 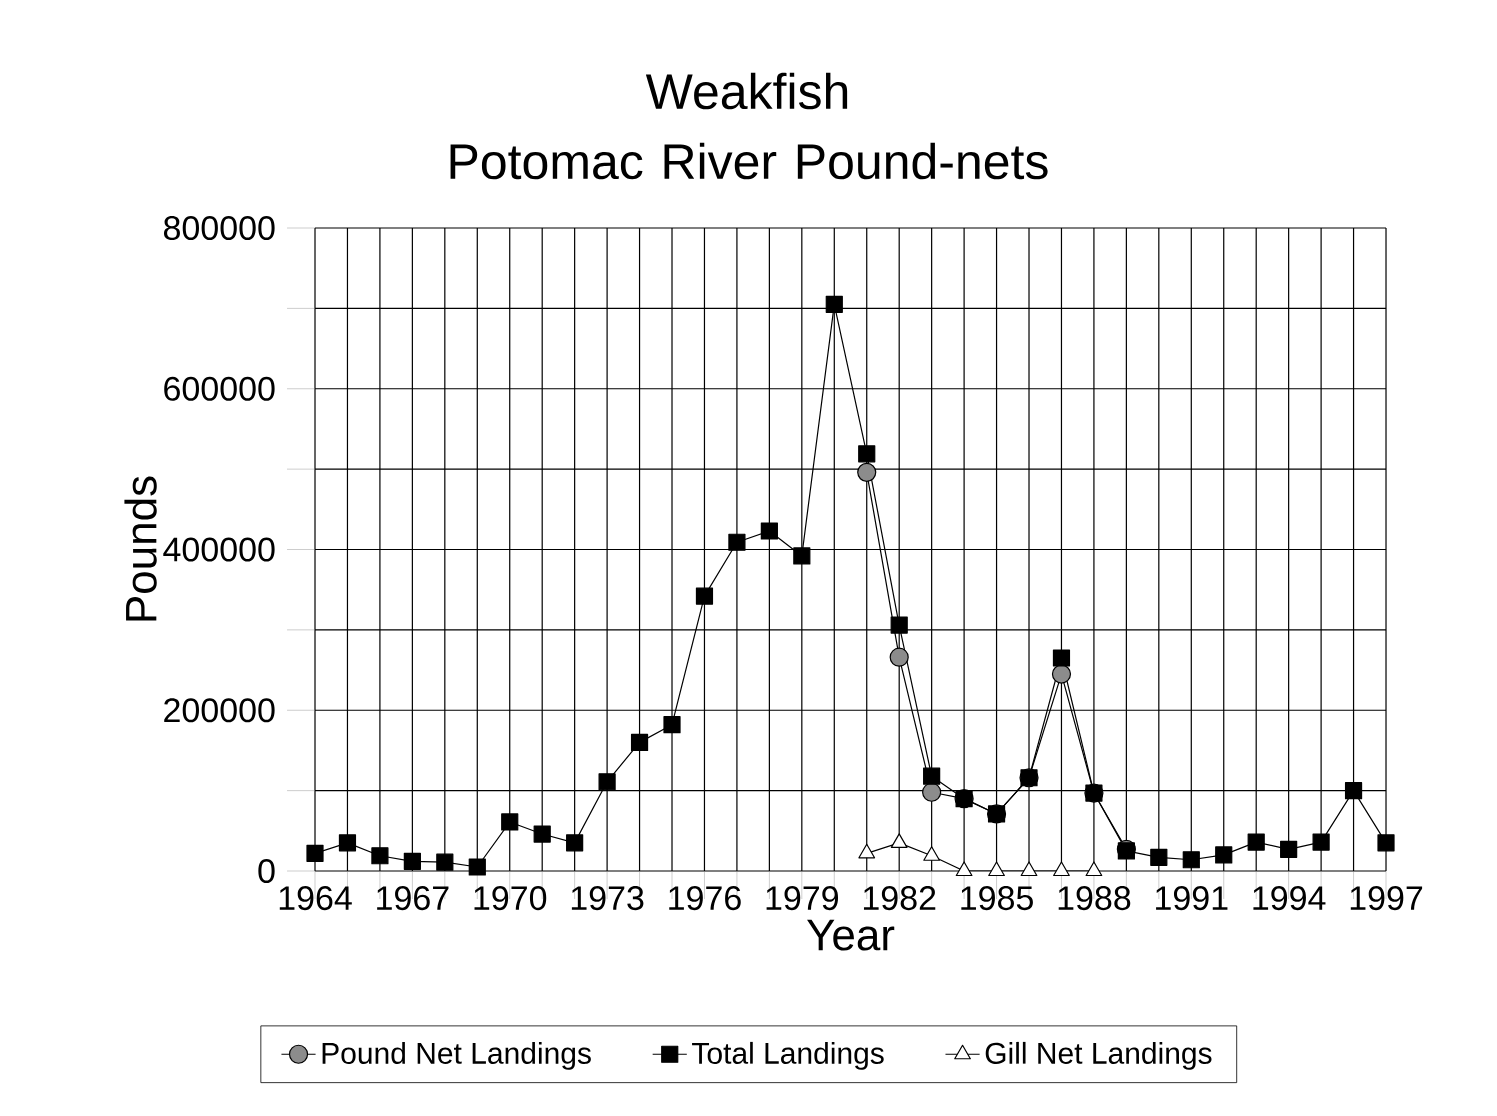 I want to click on x-tick-label: 1985, so click(x=997, y=898).